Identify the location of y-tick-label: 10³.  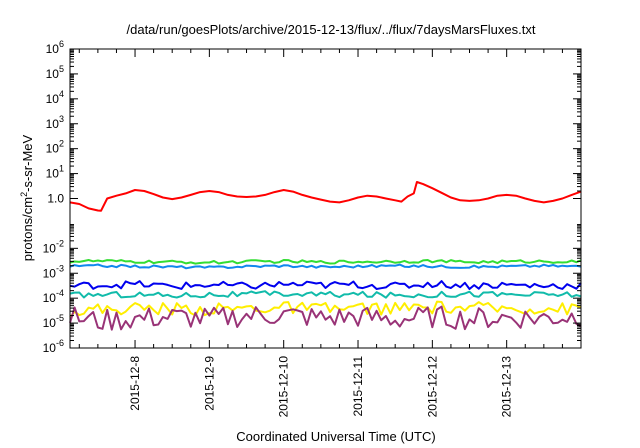
(55, 122).